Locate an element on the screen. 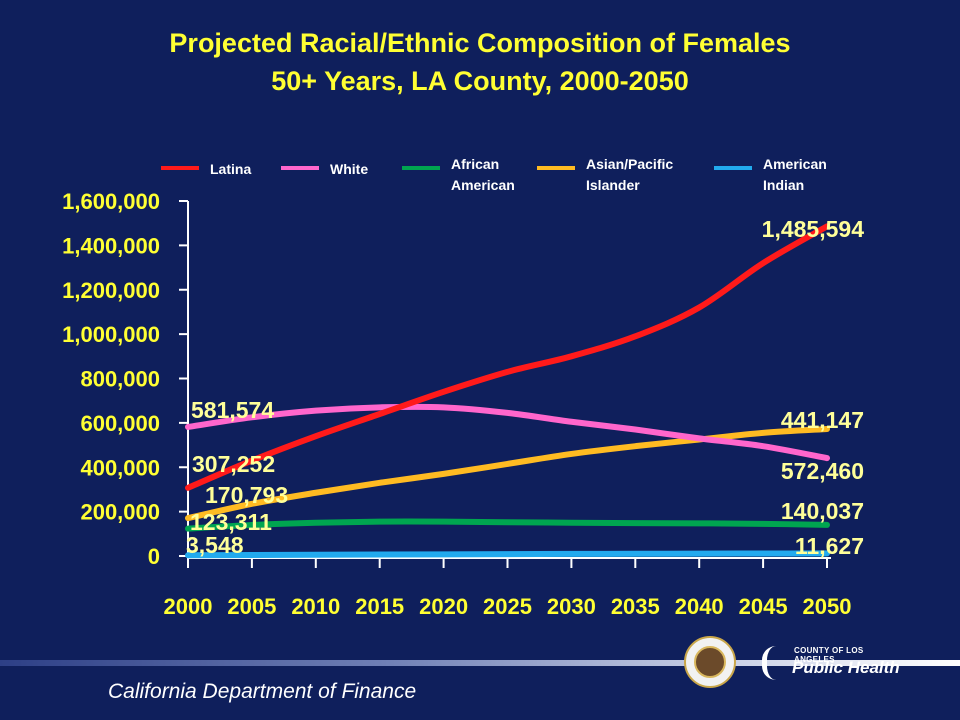 The height and width of the screenshot is (720, 960). x-tick-label: 2040 is located at coordinates (699, 606).